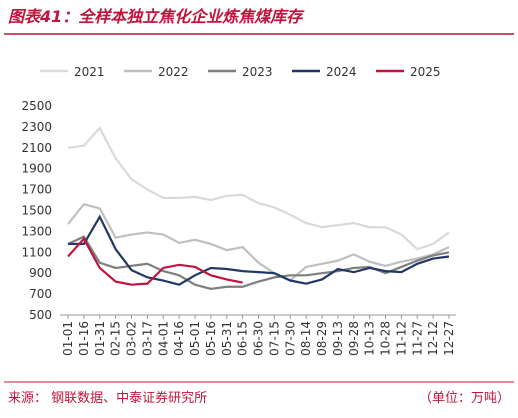 This screenshot has height=418, width=518. What do you see at coordinates (156, 16) in the screenshot?
I see `chart-title: 图表41：全样本独立焦化企业炼焦煤库存` at bounding box center [156, 16].